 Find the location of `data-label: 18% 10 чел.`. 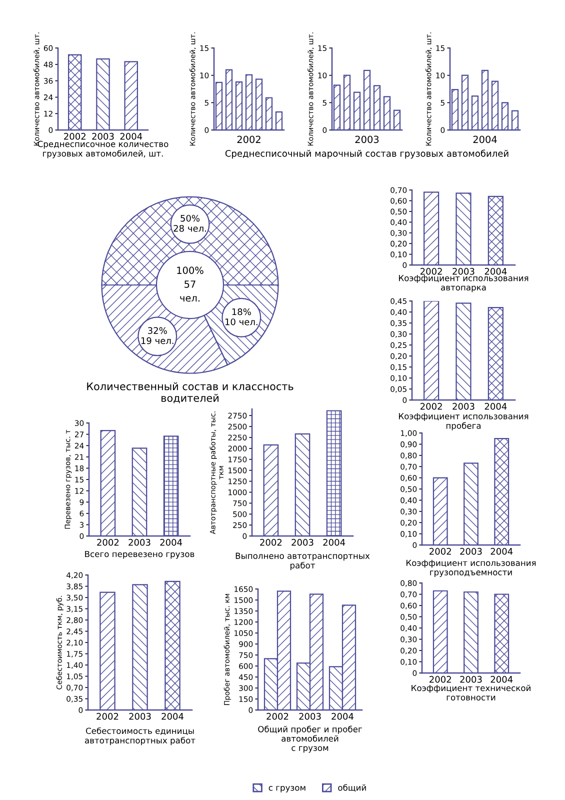

data-label: 18% 10 чел. is located at coordinates (241, 317).